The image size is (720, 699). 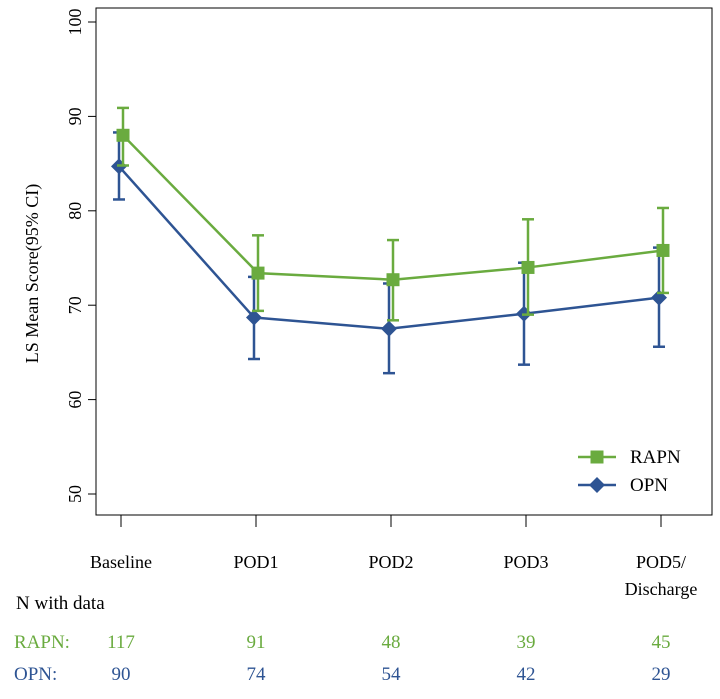 What do you see at coordinates (661, 674) in the screenshot?
I see `n-value: 29` at bounding box center [661, 674].